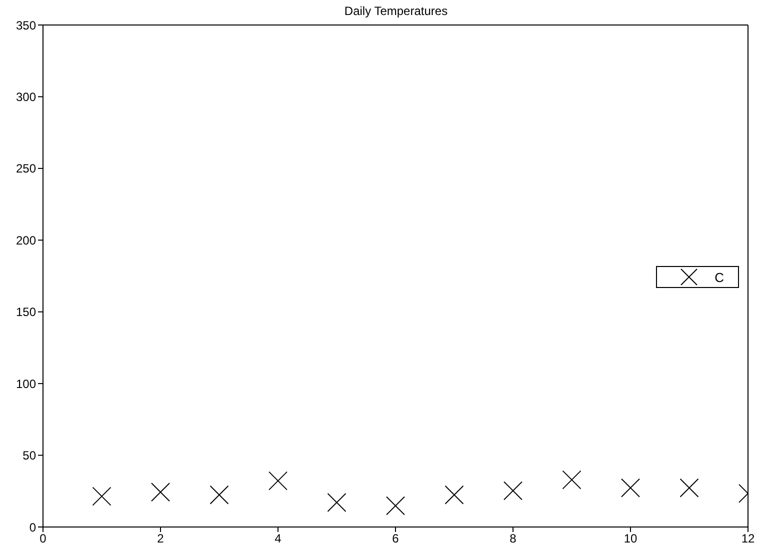 Image resolution: width=759 pixels, height=552 pixels. Describe the element at coordinates (719, 277) in the screenshot. I see `legend-label: C` at that location.